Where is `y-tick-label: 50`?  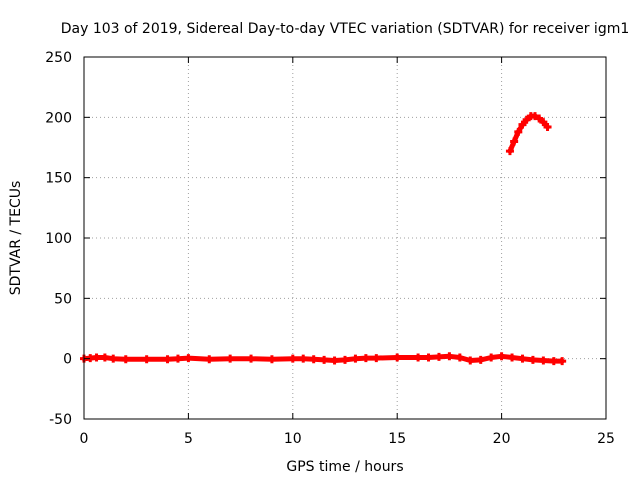
y-tick-label: 50 is located at coordinates (63, 299).